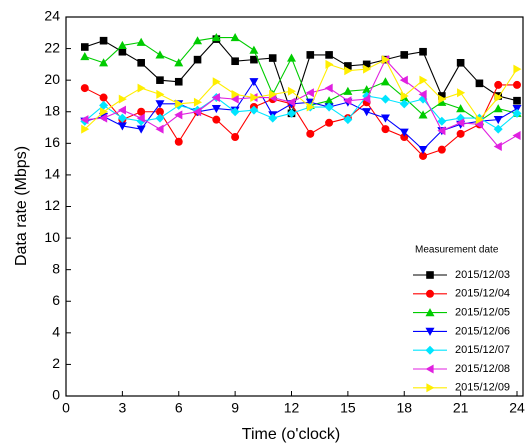  Describe the element at coordinates (52, 237) in the screenshot. I see `y-tick-label: 10` at that location.